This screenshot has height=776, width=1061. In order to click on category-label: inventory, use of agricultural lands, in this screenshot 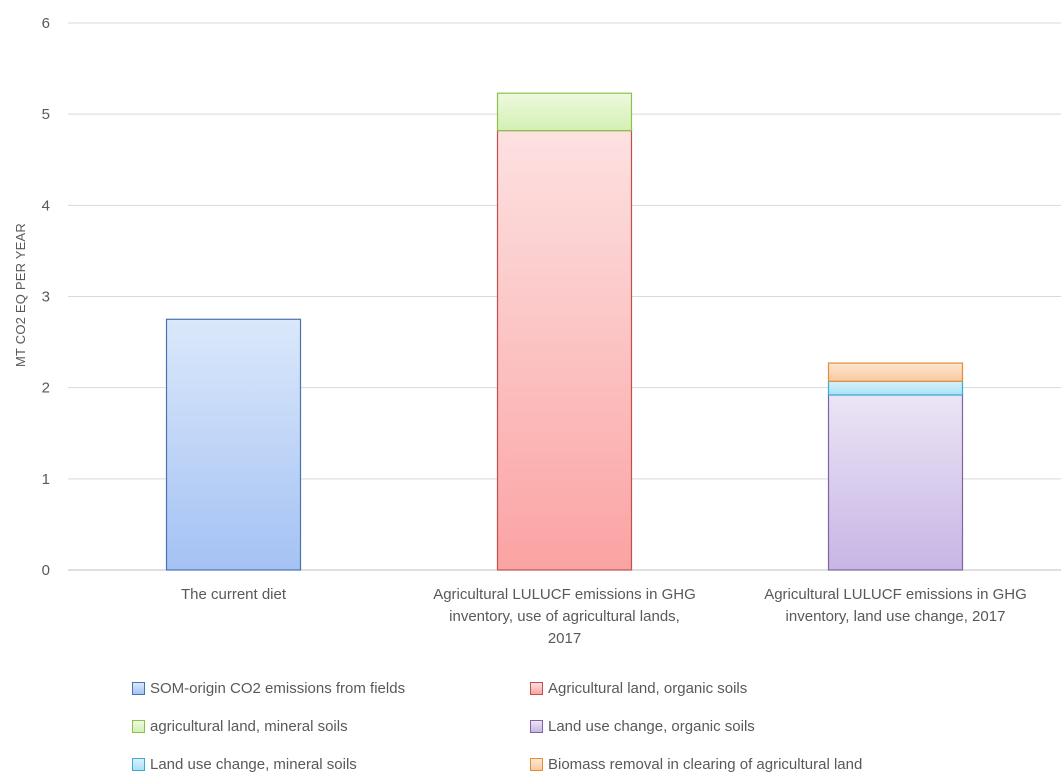, I will do `click(564, 616)`.